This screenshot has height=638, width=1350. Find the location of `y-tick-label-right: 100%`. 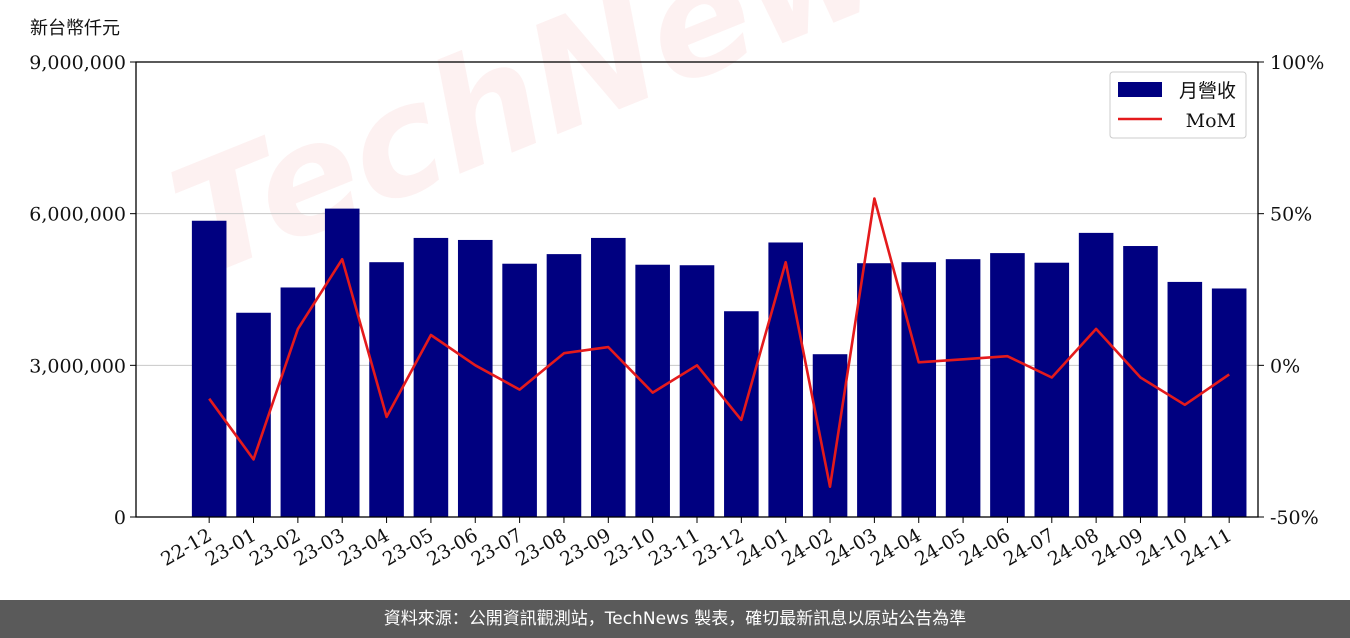

y-tick-label-right: 100% is located at coordinates (1297, 63).